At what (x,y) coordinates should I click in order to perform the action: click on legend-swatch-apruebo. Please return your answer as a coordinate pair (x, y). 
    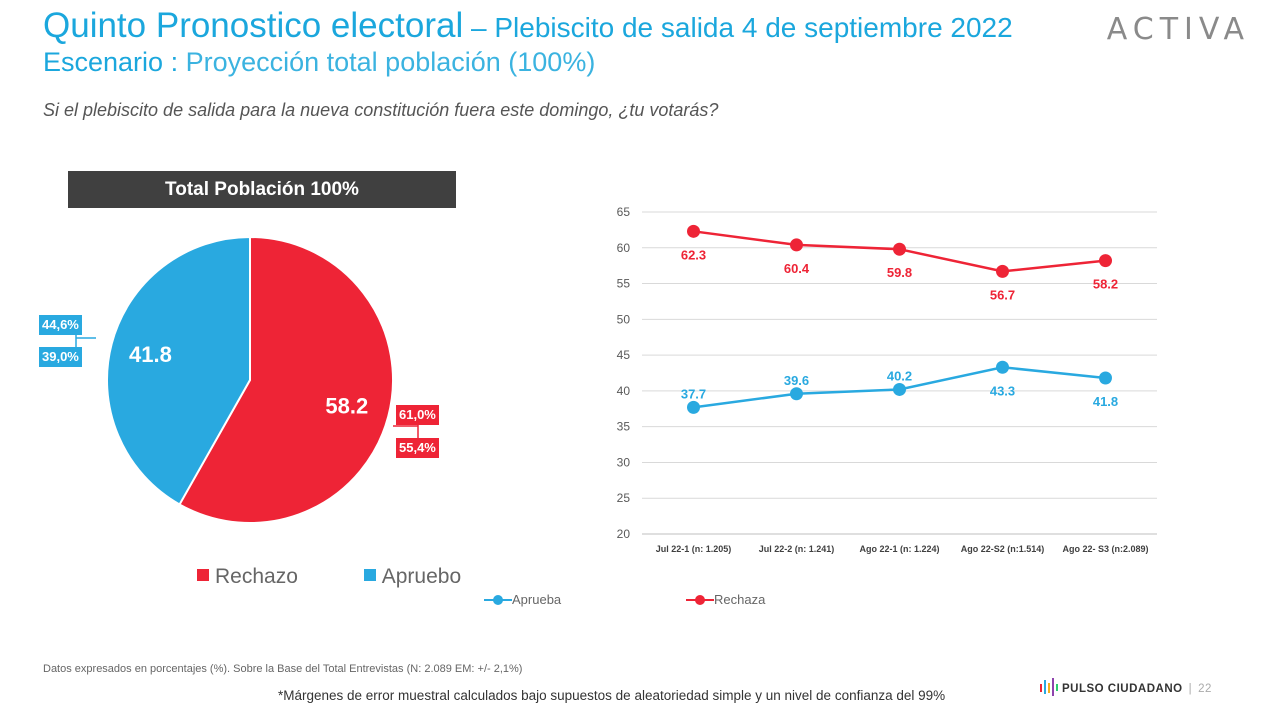
    Looking at the image, I should click on (369, 575).